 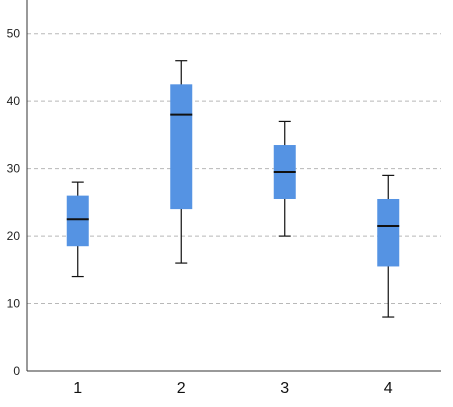 What do you see at coordinates (14, 304) in the screenshot?
I see `y-tick-label-10: 10` at bounding box center [14, 304].